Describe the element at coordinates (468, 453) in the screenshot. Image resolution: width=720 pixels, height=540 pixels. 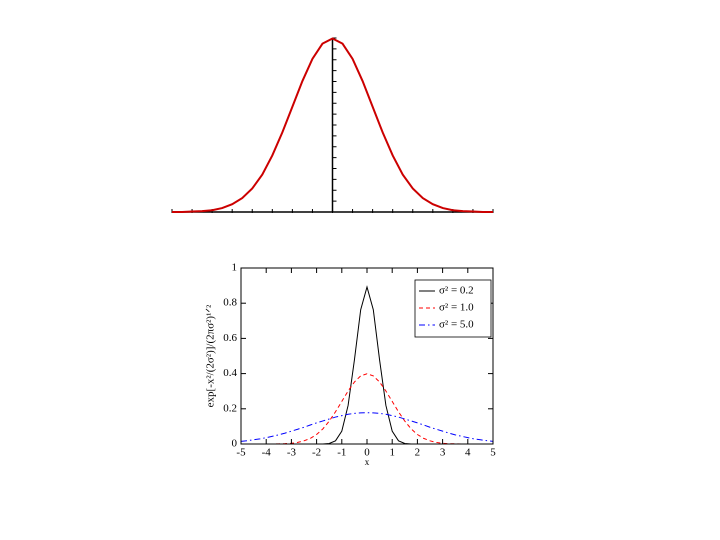
I see `x-tick-label: 4` at that location.